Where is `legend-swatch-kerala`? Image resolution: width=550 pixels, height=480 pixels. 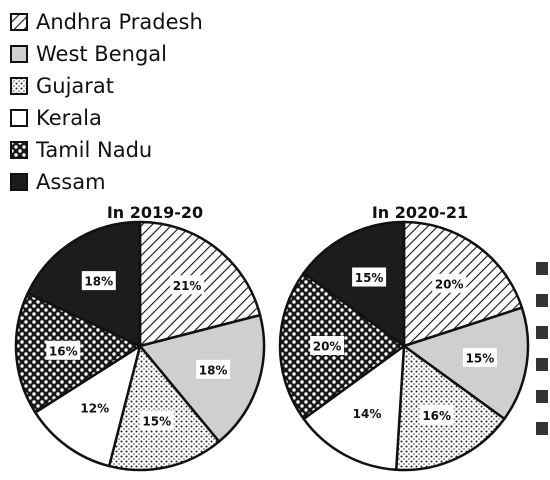
legend-swatch-kerala is located at coordinates (19, 118).